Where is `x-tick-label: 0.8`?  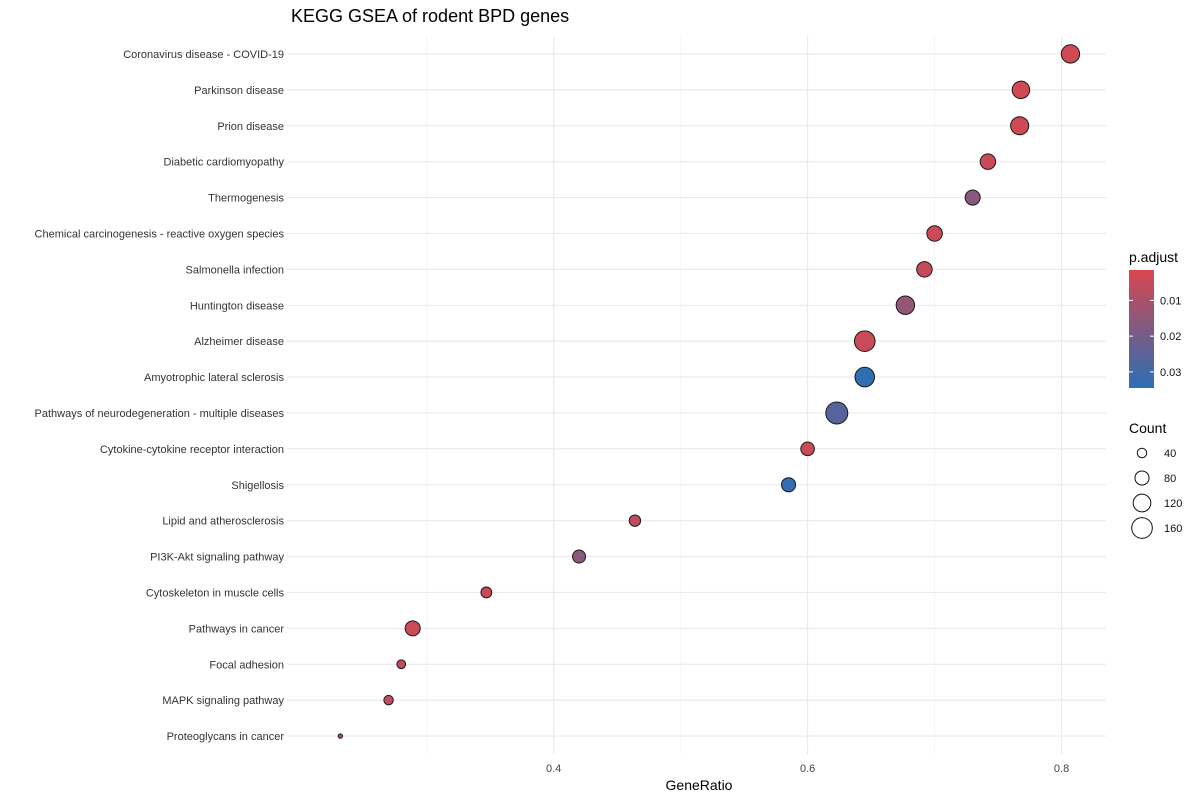 x-tick-label: 0.8 is located at coordinates (1061, 769).